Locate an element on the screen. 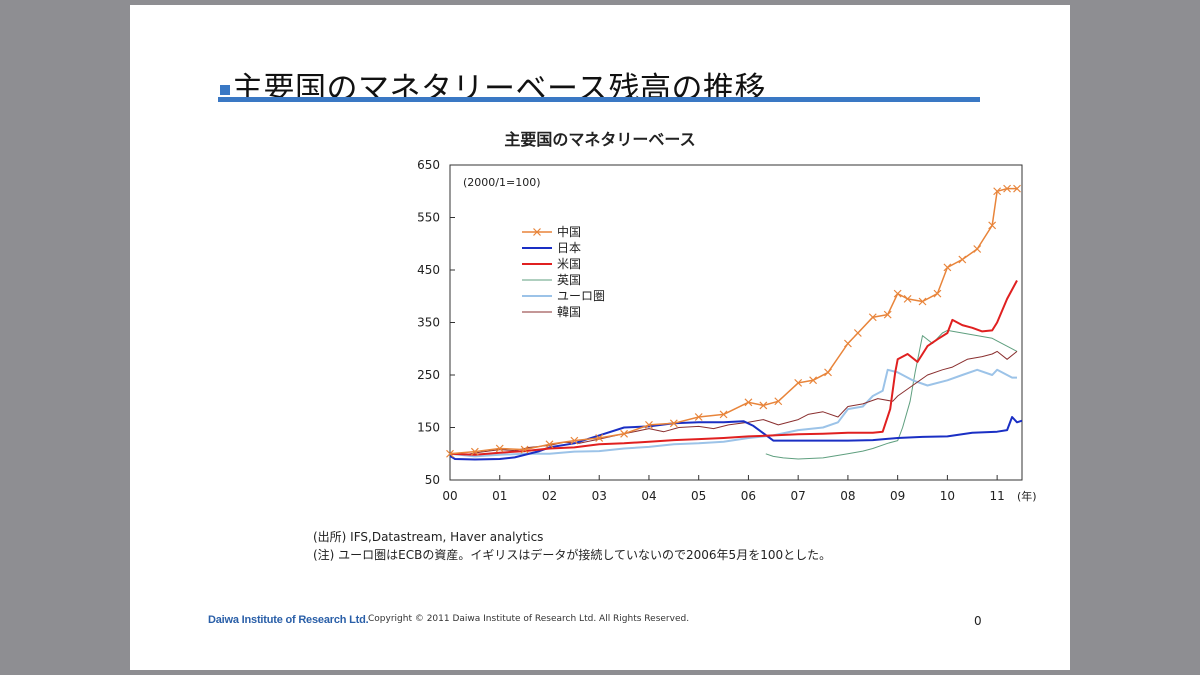  y-tick-label: 250 is located at coordinates (428, 375).